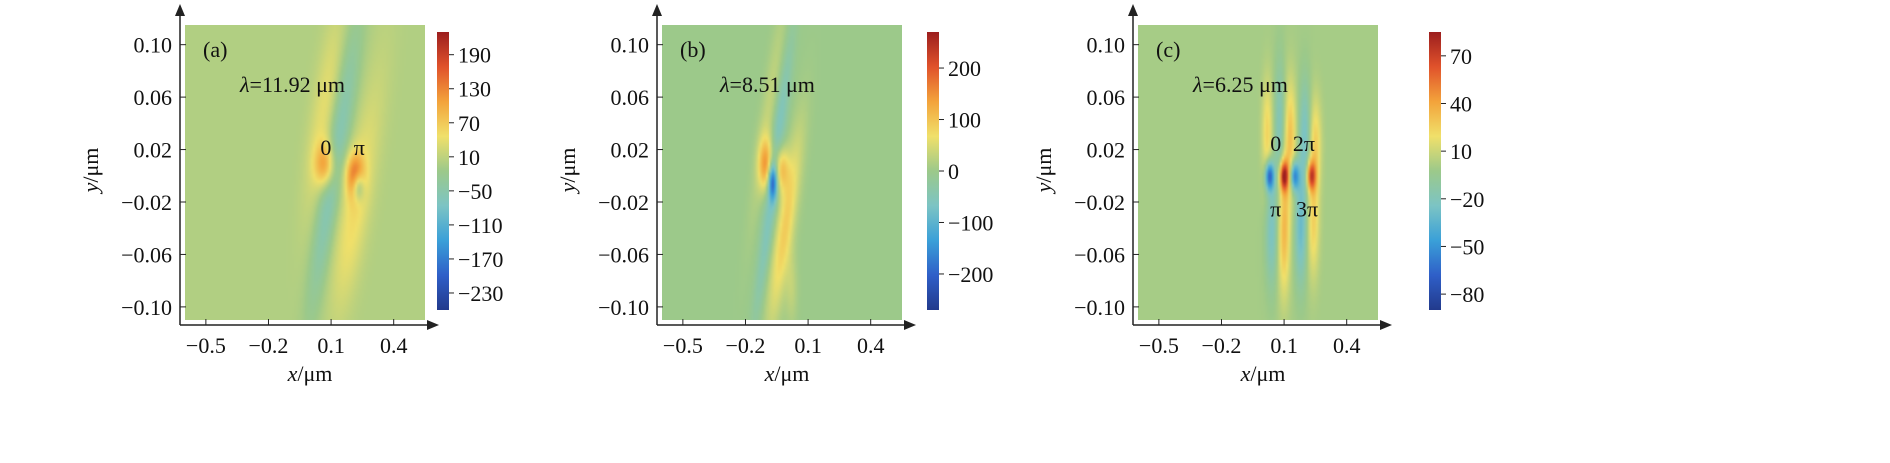 The image size is (1890, 463). I want to click on colorbar-tick-label: 100, so click(964, 120).